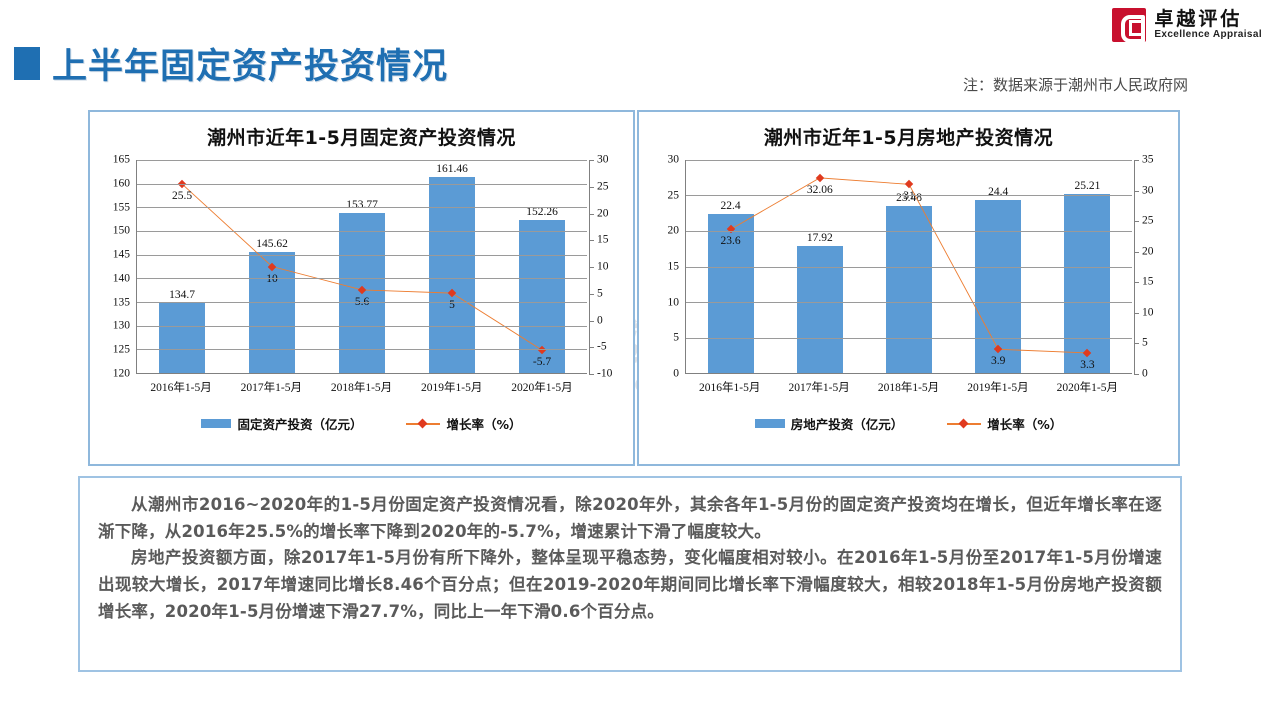 The width and height of the screenshot is (1280, 720). I want to click on legend-item-bar-right: 房地产投资（亿元）, so click(829, 423).